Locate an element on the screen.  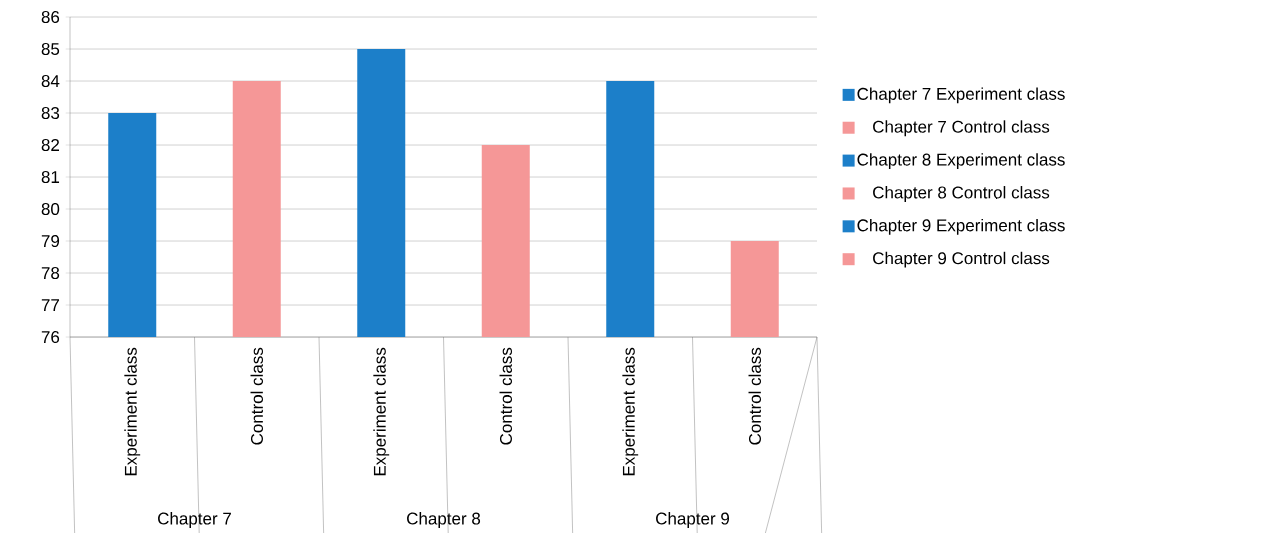
y-tick-label: 77 is located at coordinates (50, 305).